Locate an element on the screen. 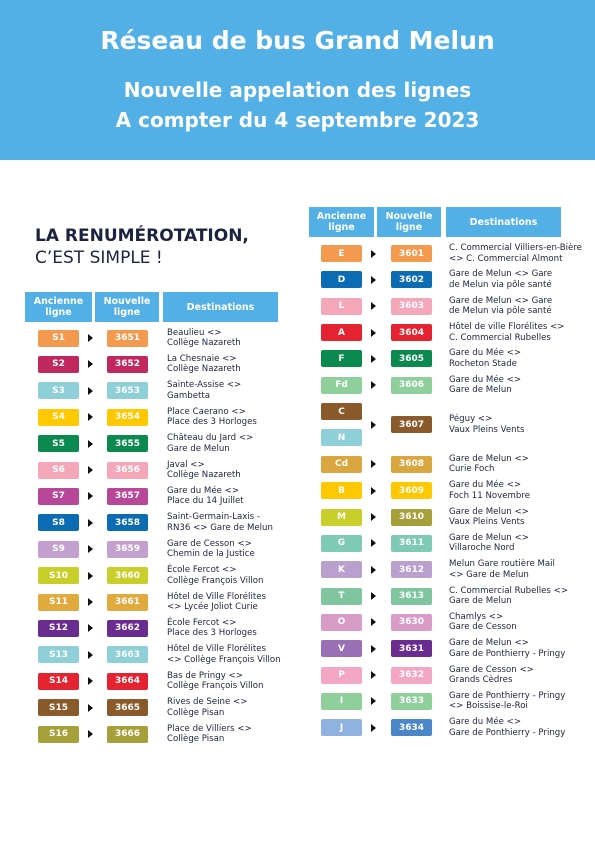  new-line-badge: 3602 is located at coordinates (411, 280).